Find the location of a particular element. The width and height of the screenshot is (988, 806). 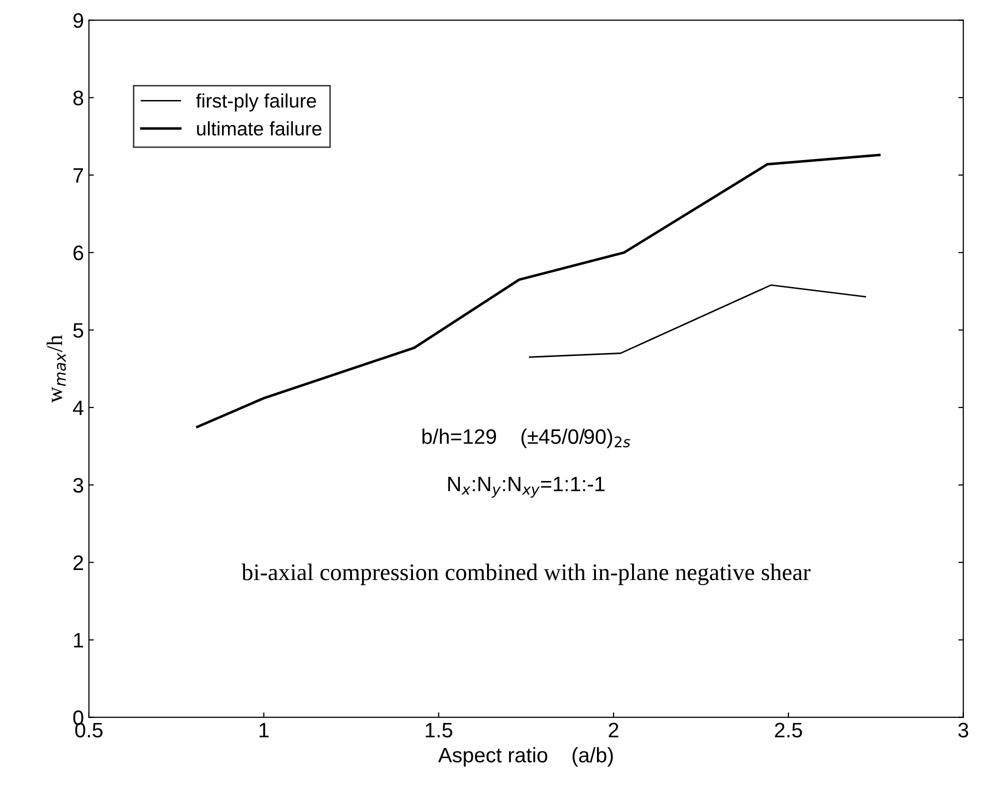

y-tick-label: 4 is located at coordinates (78, 408).